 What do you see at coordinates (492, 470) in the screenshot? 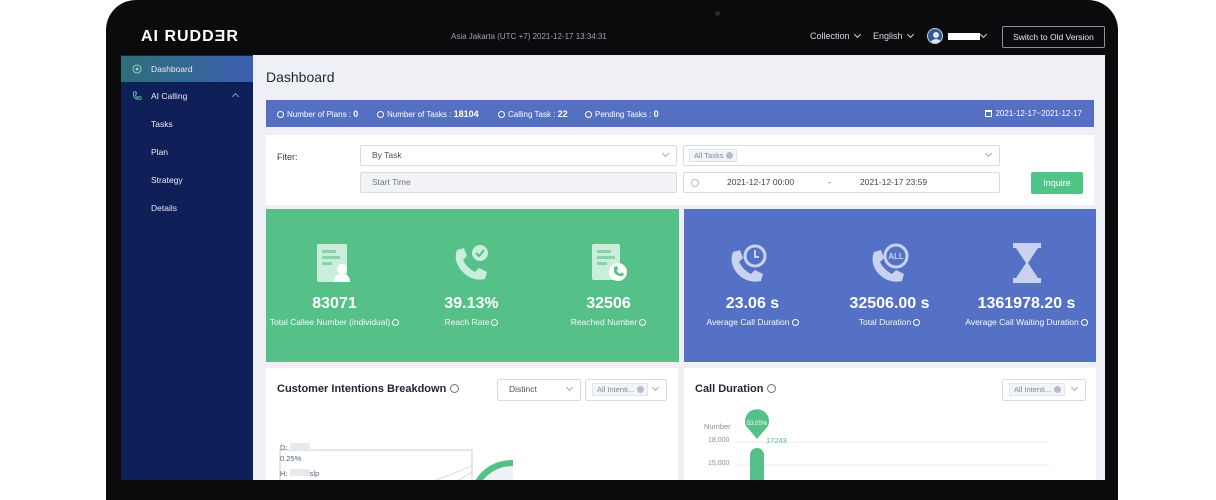
I see `pie-slice-green` at bounding box center [492, 470].